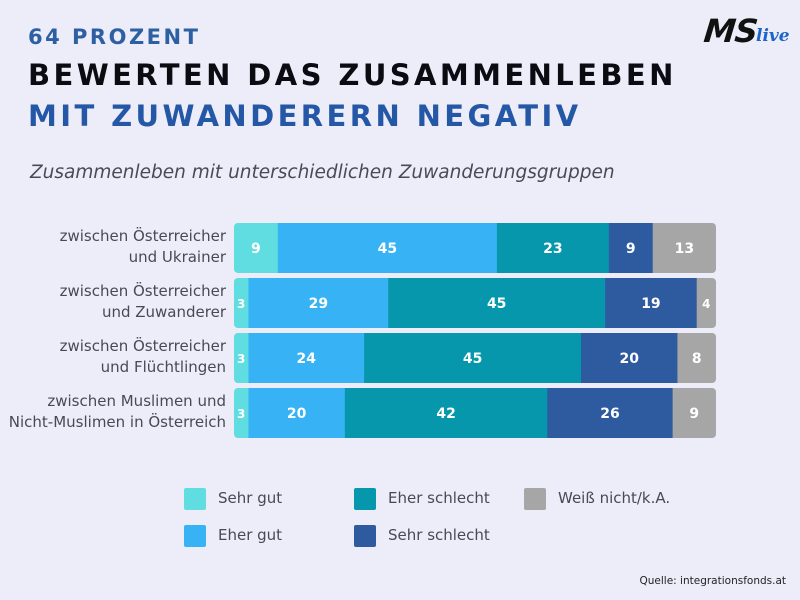  Describe the element at coordinates (439, 535) in the screenshot. I see `legend-label: Sehr schlecht` at that location.